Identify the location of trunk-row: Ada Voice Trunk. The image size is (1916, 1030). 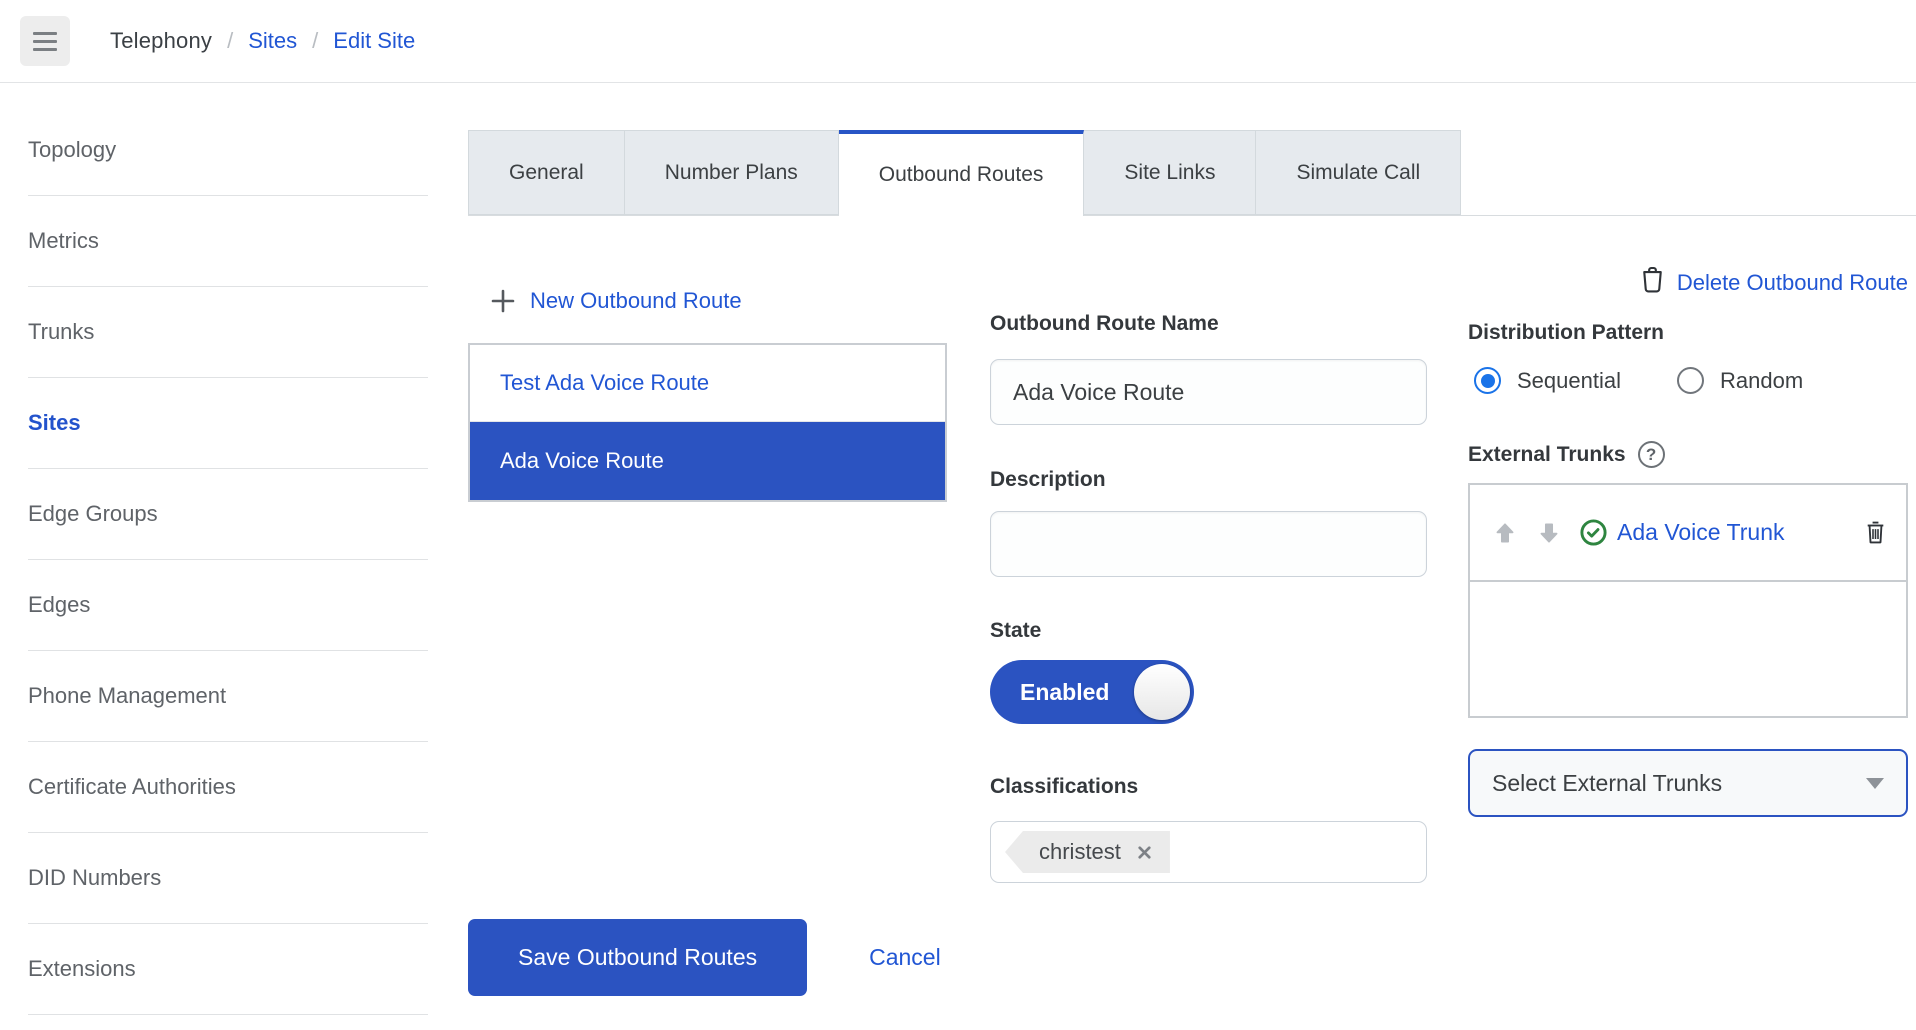
(1688, 533).